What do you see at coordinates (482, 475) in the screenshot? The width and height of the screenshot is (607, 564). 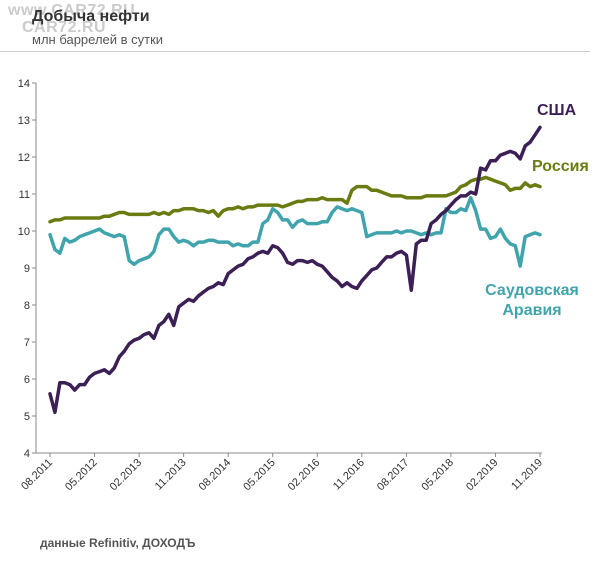 I see `x-tick-label: 02.2019` at bounding box center [482, 475].